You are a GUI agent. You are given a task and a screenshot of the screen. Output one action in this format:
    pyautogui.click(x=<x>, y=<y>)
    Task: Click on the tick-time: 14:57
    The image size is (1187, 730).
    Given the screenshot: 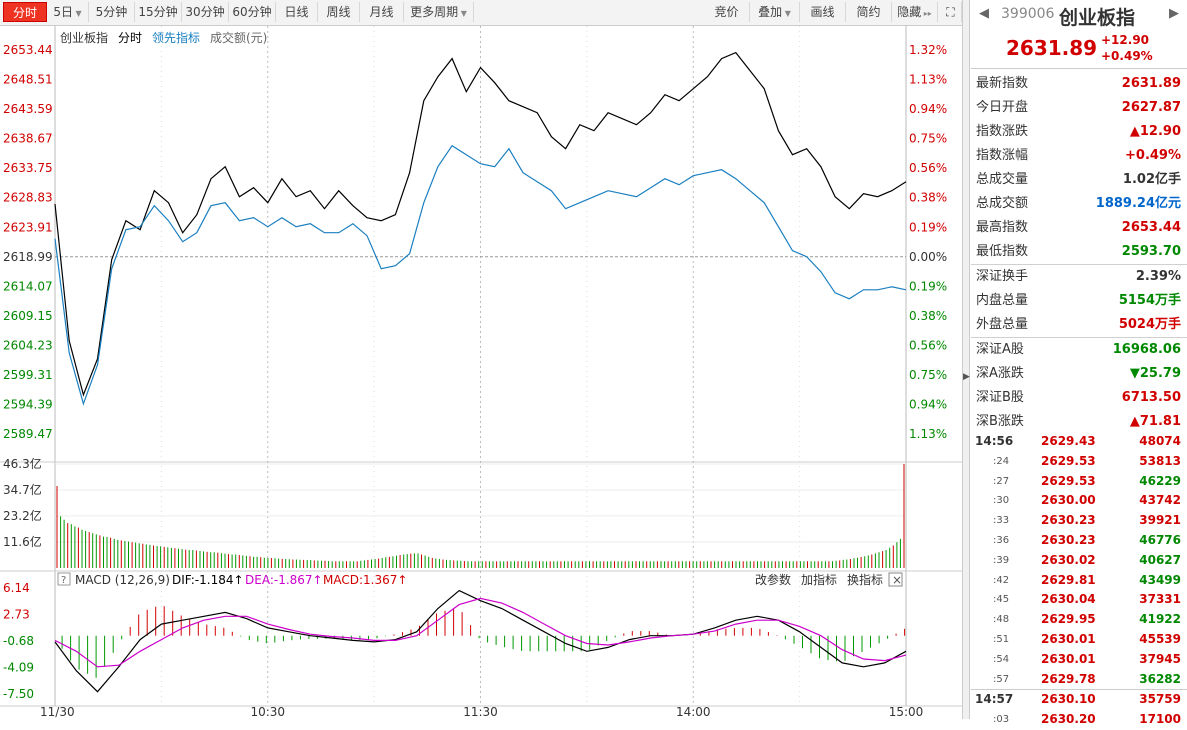 What is the action you would take?
    pyautogui.click(x=994, y=699)
    